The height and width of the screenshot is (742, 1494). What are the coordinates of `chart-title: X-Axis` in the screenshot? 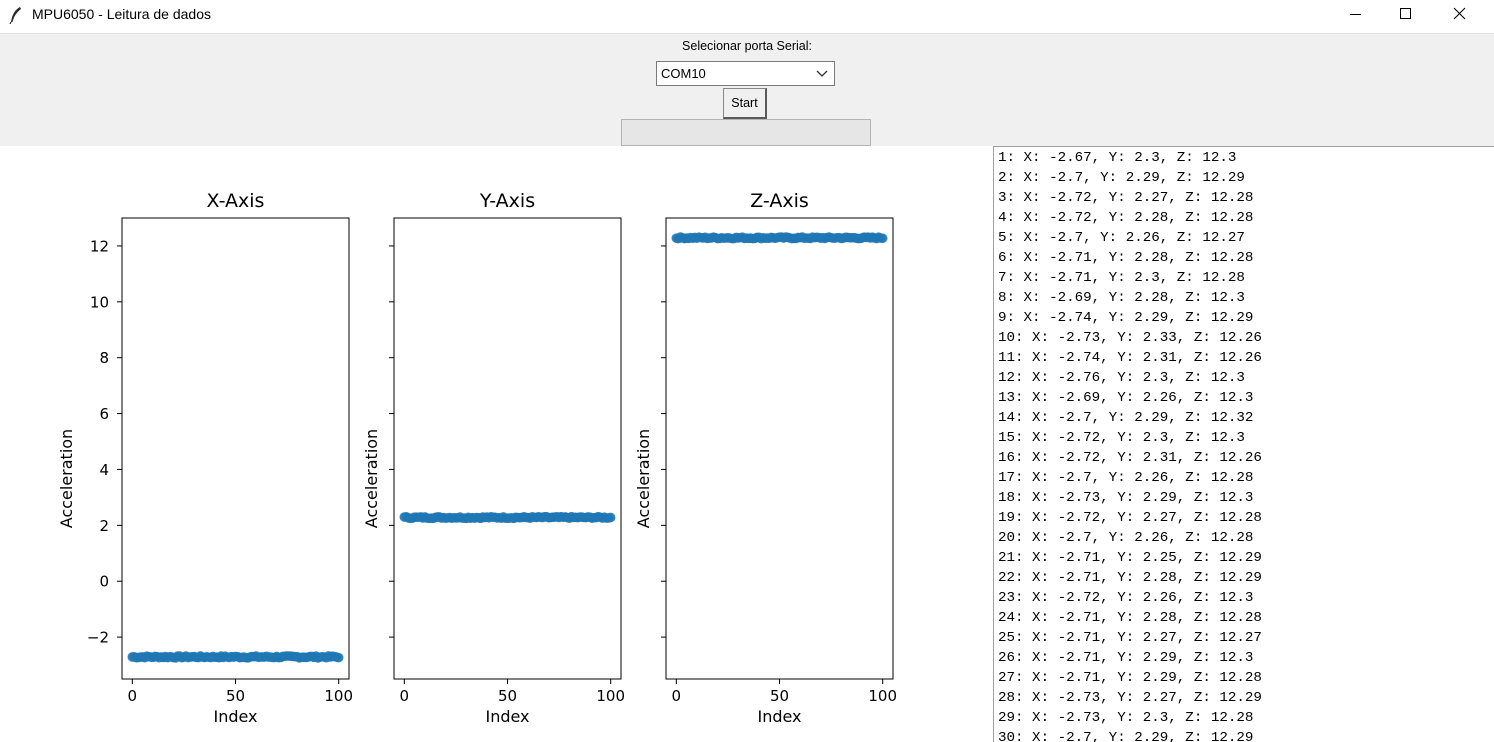 It's located at (236, 201).